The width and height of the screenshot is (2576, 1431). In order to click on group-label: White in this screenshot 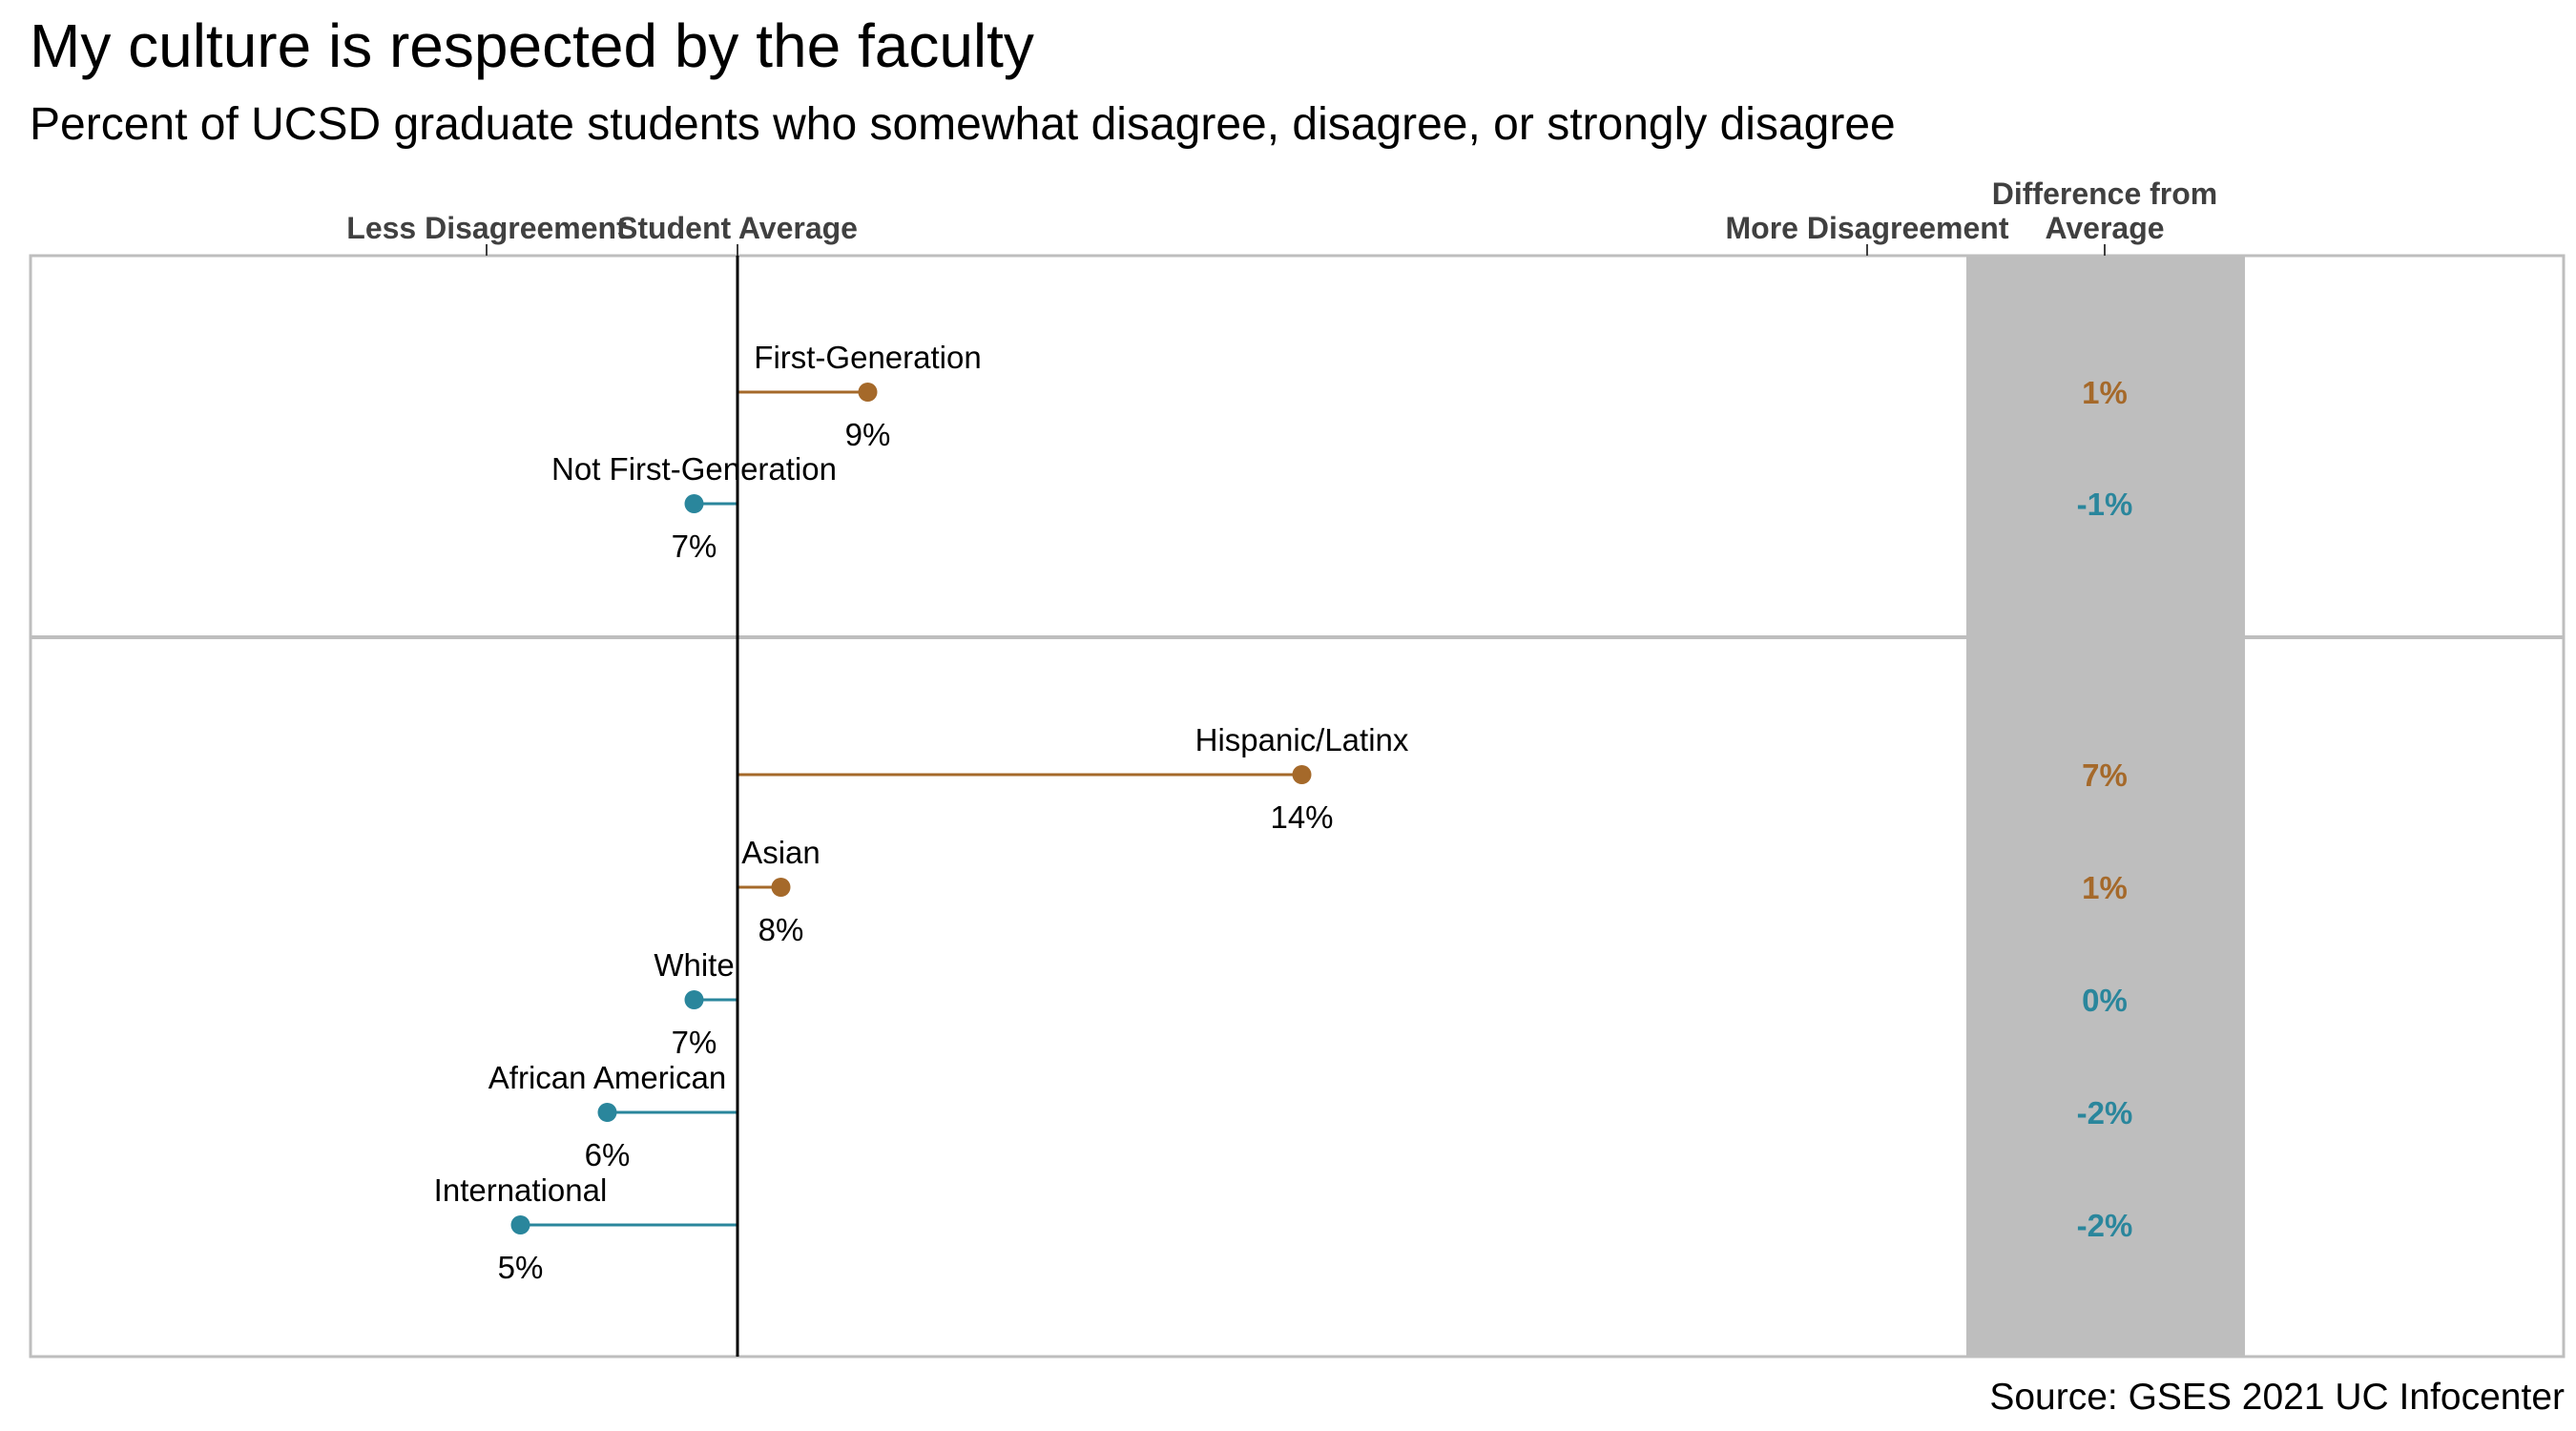, I will do `click(694, 965)`.